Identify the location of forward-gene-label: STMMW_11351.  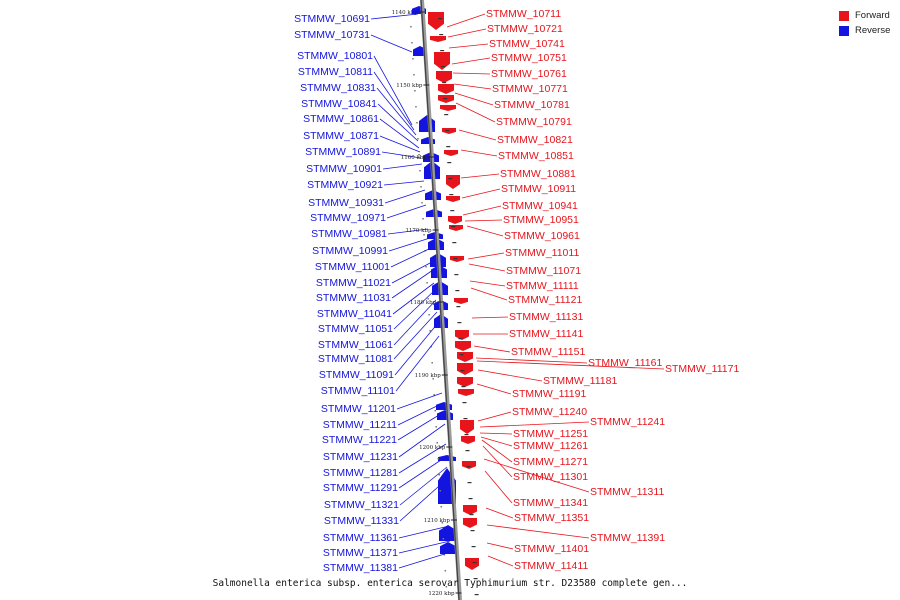
(551, 518).